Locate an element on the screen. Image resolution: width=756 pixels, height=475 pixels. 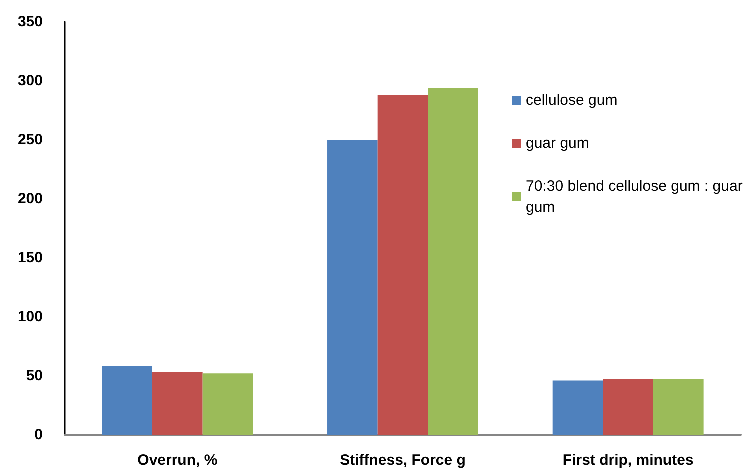
y-tick-label: 350 is located at coordinates (30, 22).